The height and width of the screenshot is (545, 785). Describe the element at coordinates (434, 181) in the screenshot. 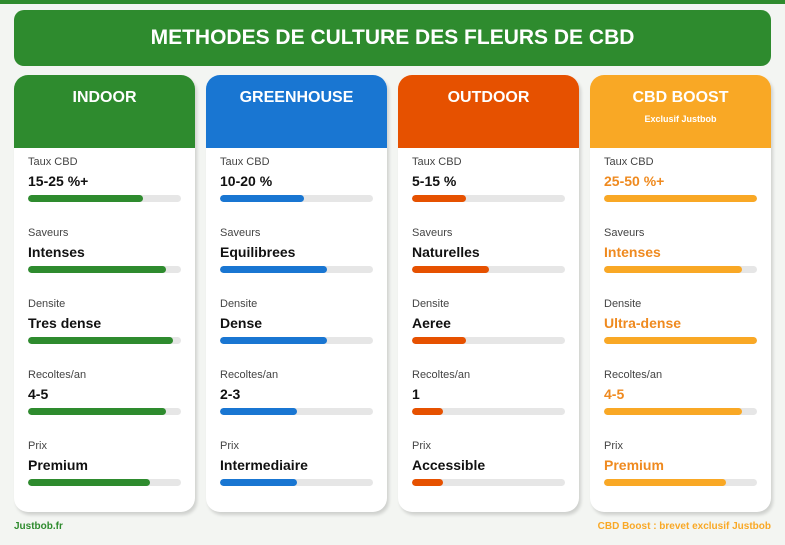

I see `metric-value: 5-15 %` at that location.